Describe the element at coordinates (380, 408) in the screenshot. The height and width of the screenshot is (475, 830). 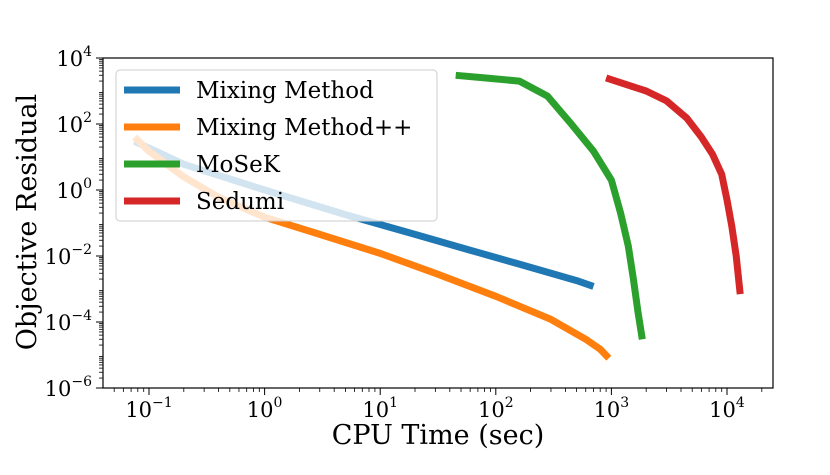
I see `x-tick-label: 10¹` at that location.